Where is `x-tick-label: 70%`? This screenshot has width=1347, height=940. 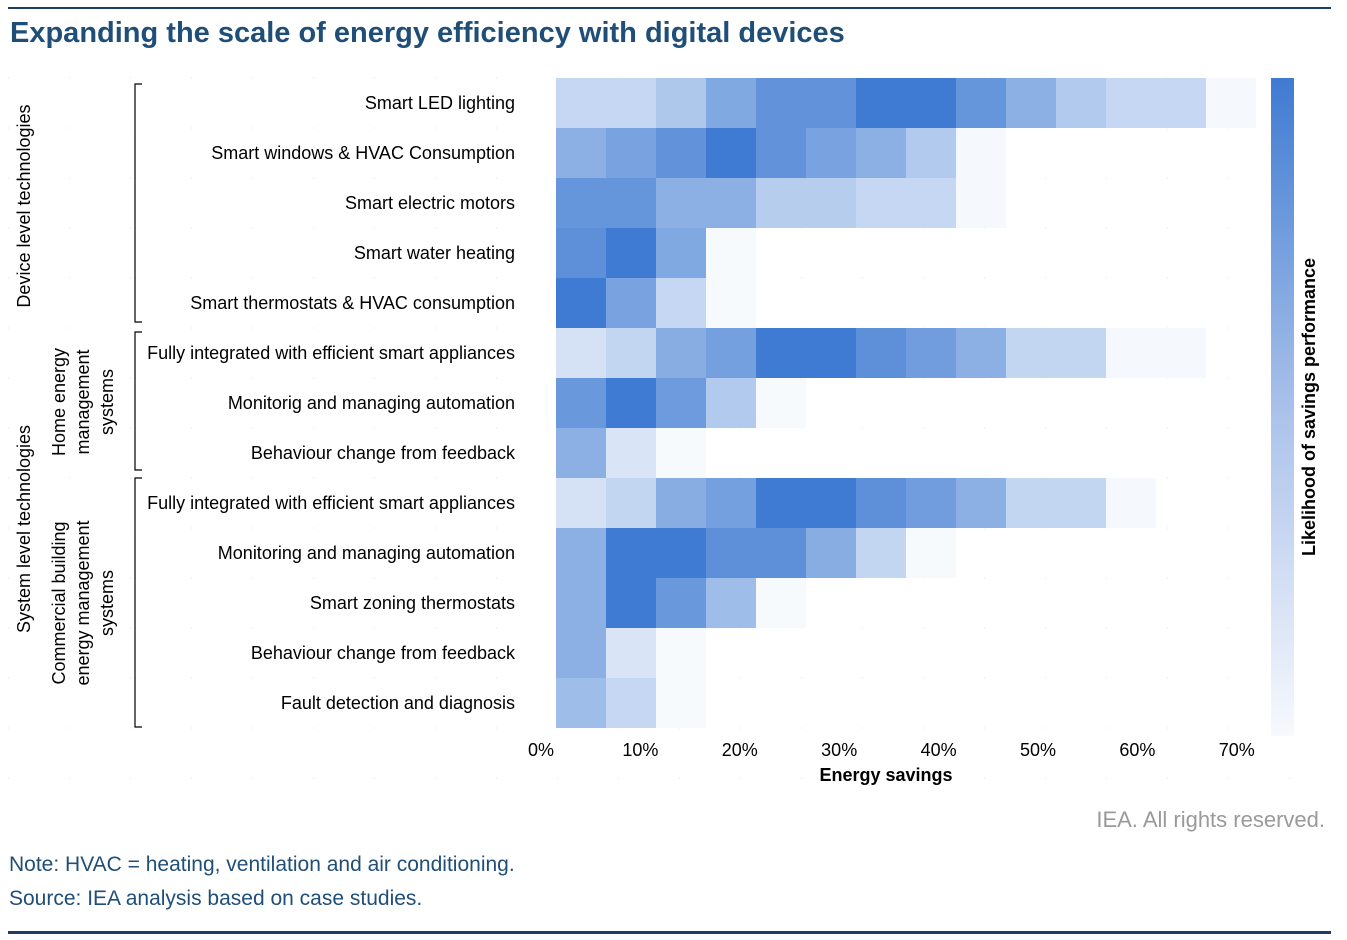 x-tick-label: 70% is located at coordinates (1237, 750).